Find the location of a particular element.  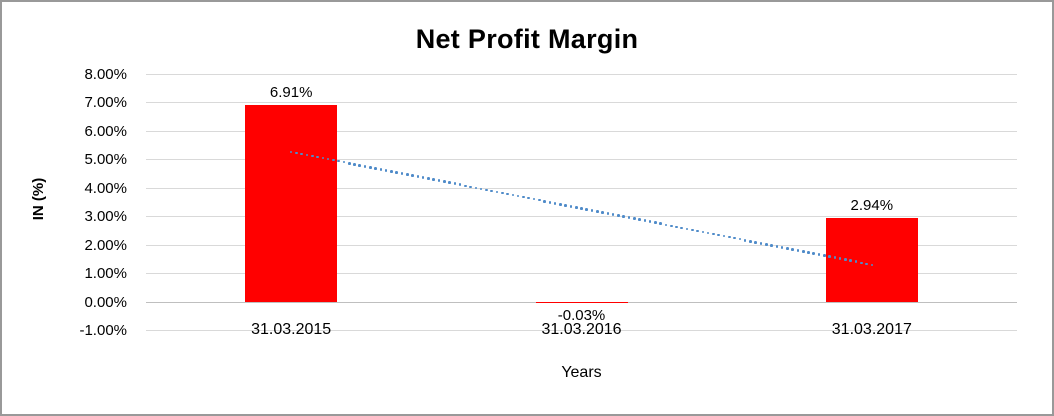

bar-31.03.2017 is located at coordinates (871, 259).